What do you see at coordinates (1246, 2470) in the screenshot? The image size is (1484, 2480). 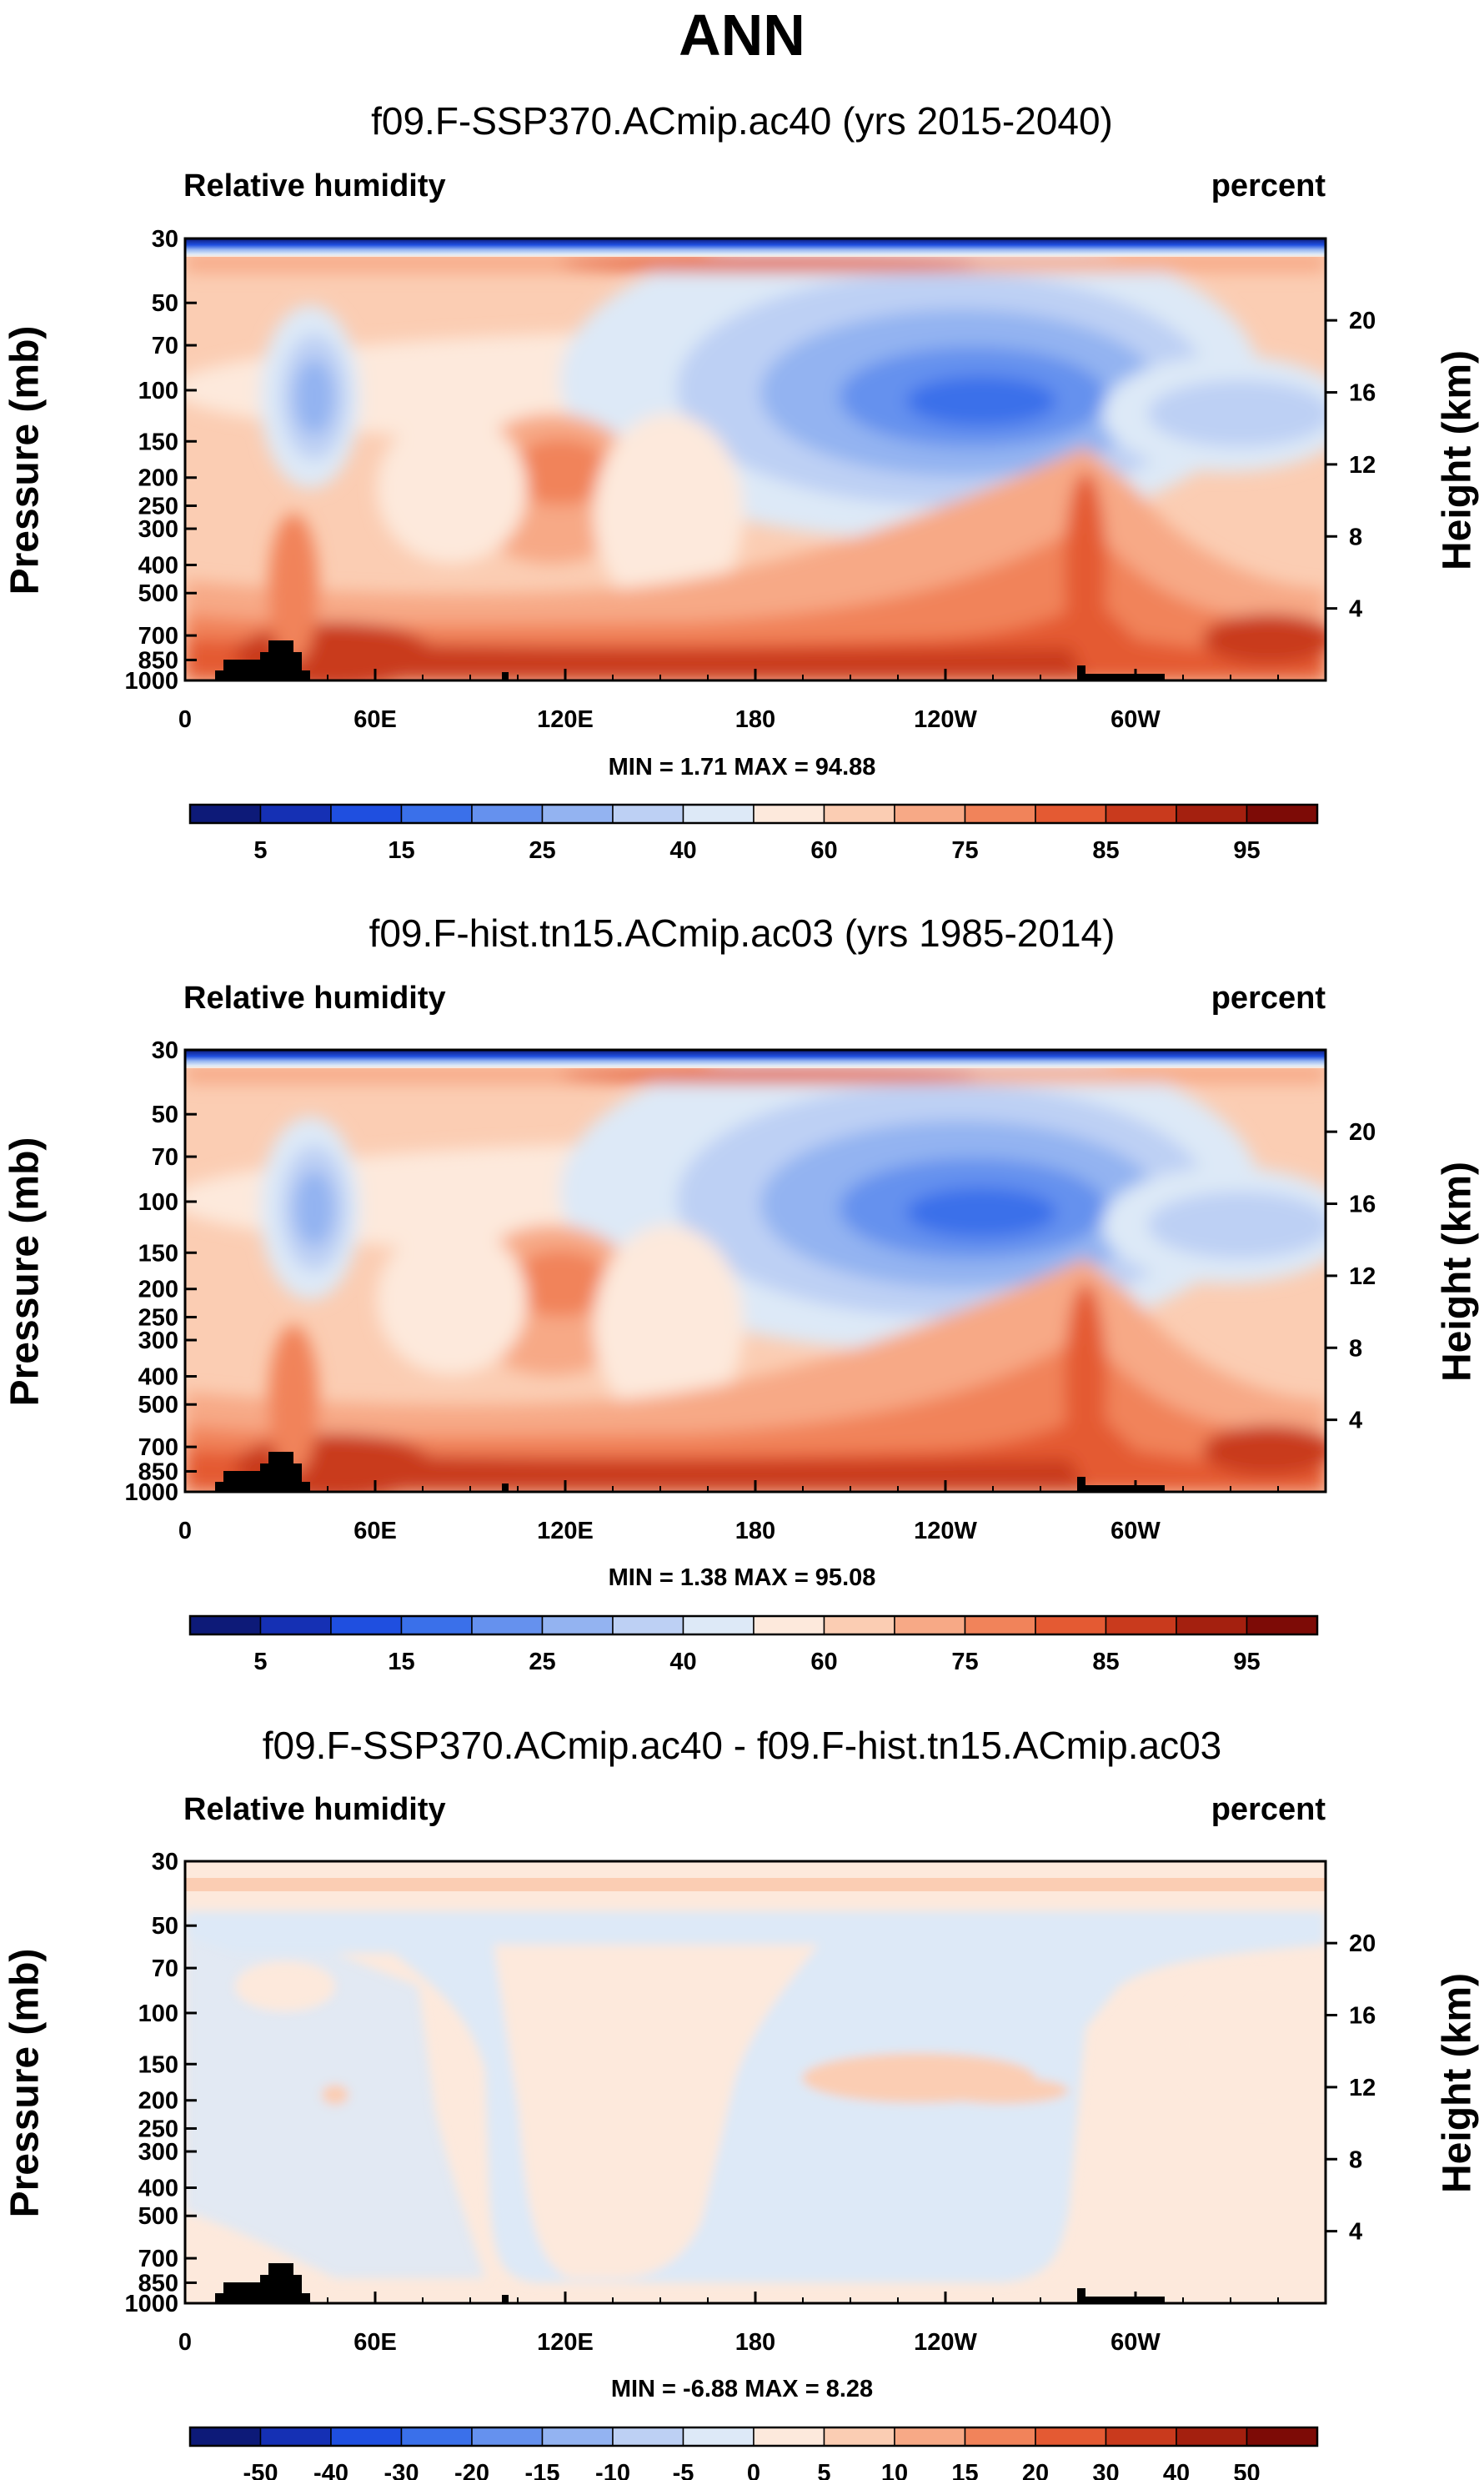 I see `colorbar-label: 50` at bounding box center [1246, 2470].